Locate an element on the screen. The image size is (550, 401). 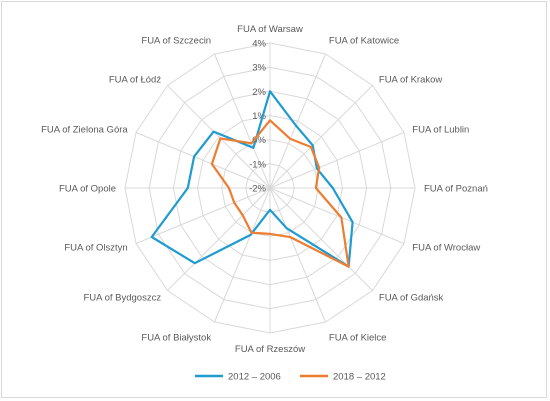
category-label: FUA of Opole is located at coordinates (87, 189).